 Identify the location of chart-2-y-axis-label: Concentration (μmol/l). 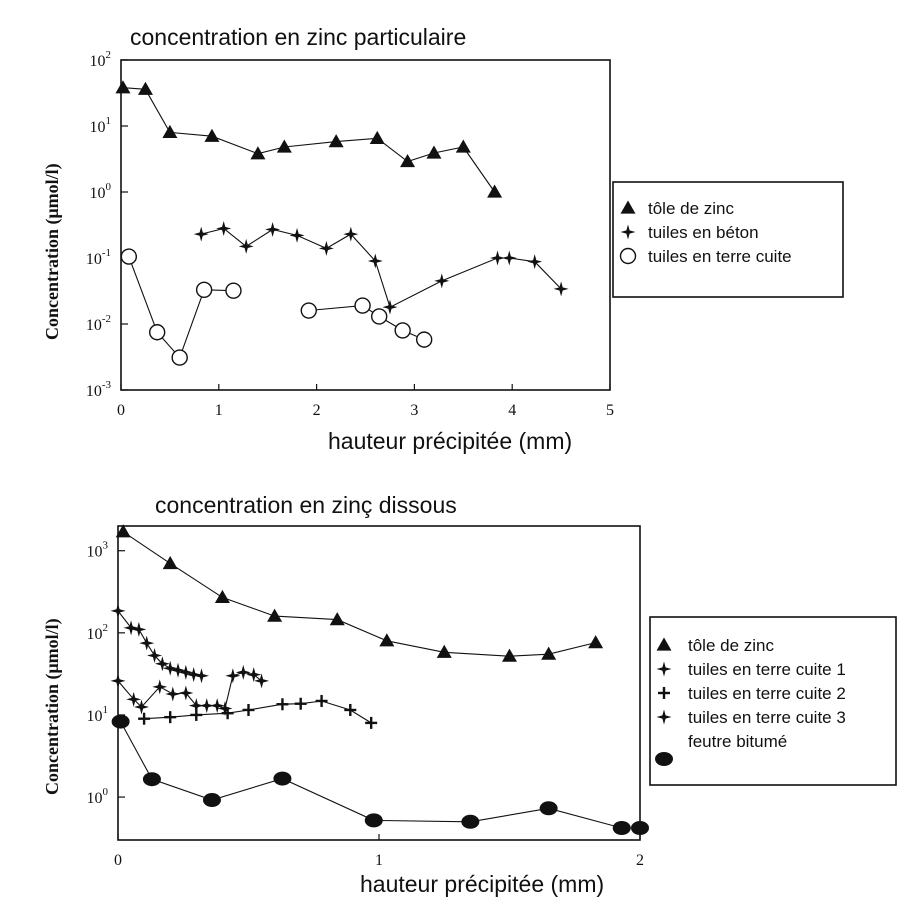
(52, 706).